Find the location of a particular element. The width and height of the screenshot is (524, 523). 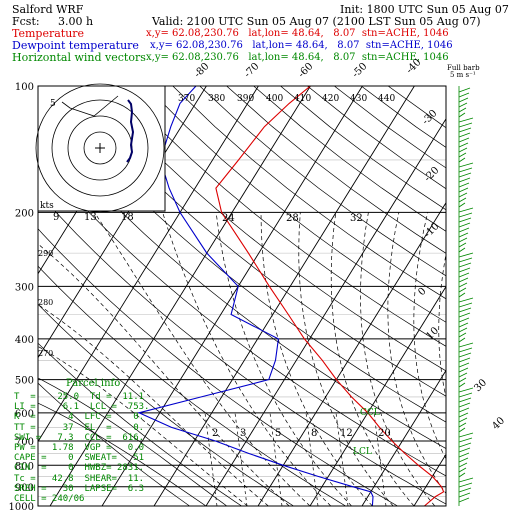

isotherm-label--70: -70 is located at coordinates (251, 70).